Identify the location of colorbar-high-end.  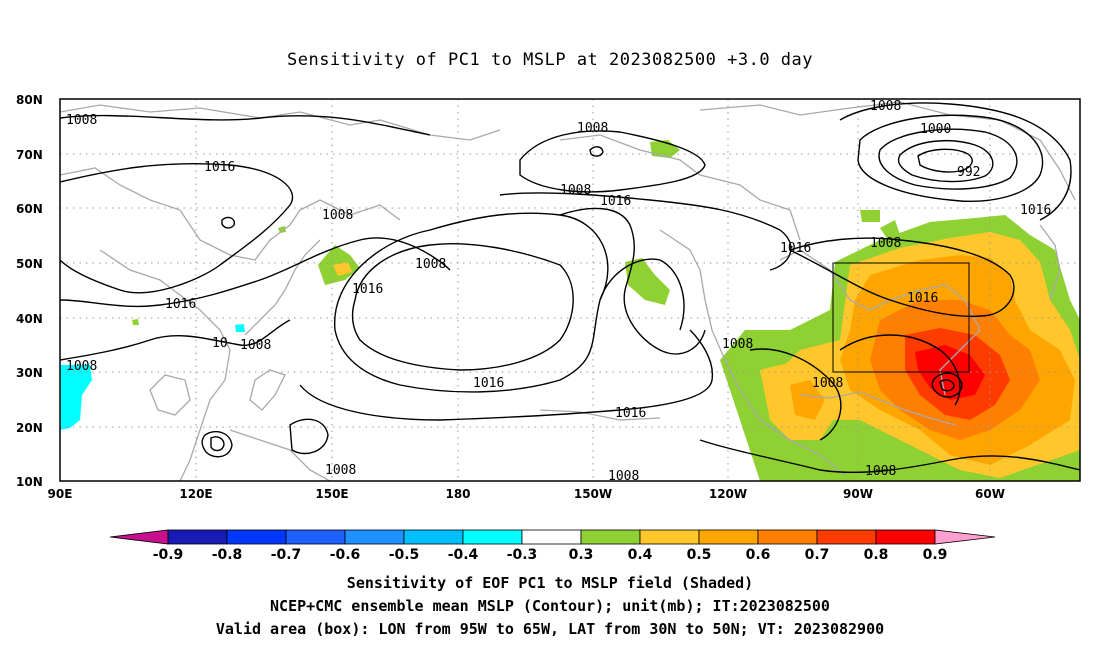
(965, 537).